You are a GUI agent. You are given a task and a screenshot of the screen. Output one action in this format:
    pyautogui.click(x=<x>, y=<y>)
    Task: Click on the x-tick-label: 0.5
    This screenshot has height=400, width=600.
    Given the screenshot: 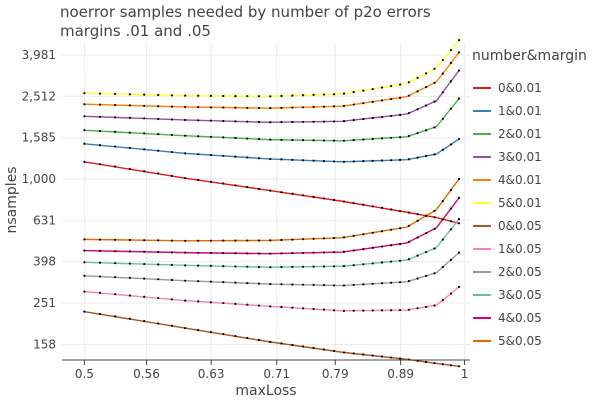 What is the action you would take?
    pyautogui.click(x=84, y=374)
    